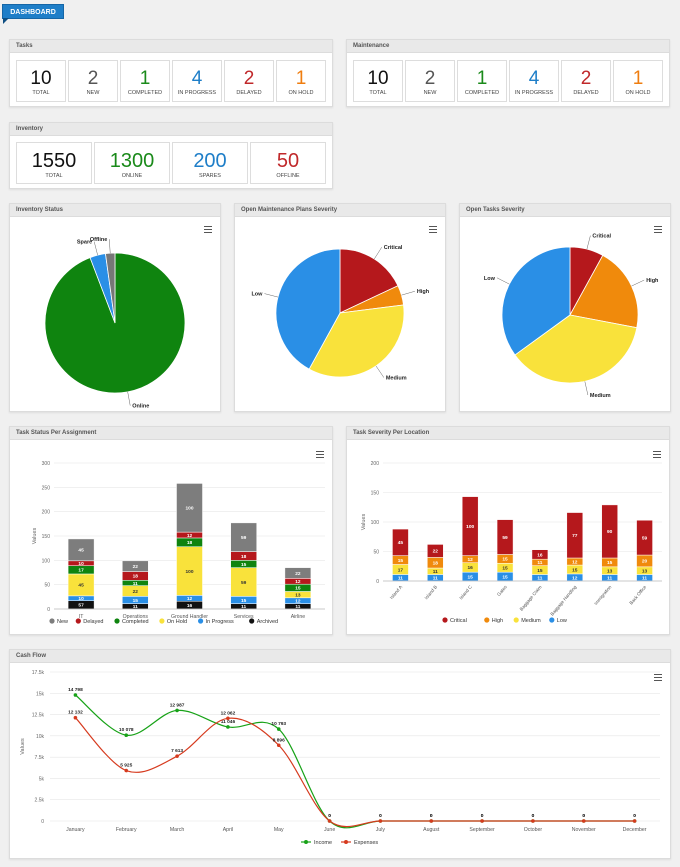 Image resolution: width=680 pixels, height=867 pixels. Describe the element at coordinates (354, 772) in the screenshot. I see `line-series-expenses` at that location.